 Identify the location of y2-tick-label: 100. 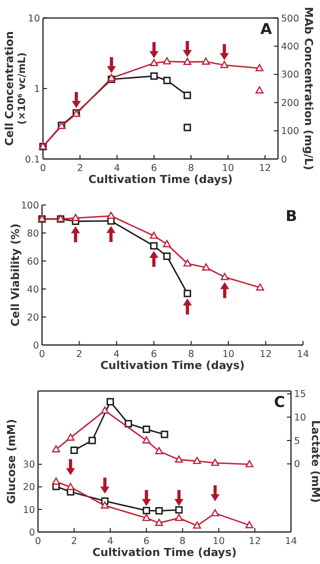
(290, 132).